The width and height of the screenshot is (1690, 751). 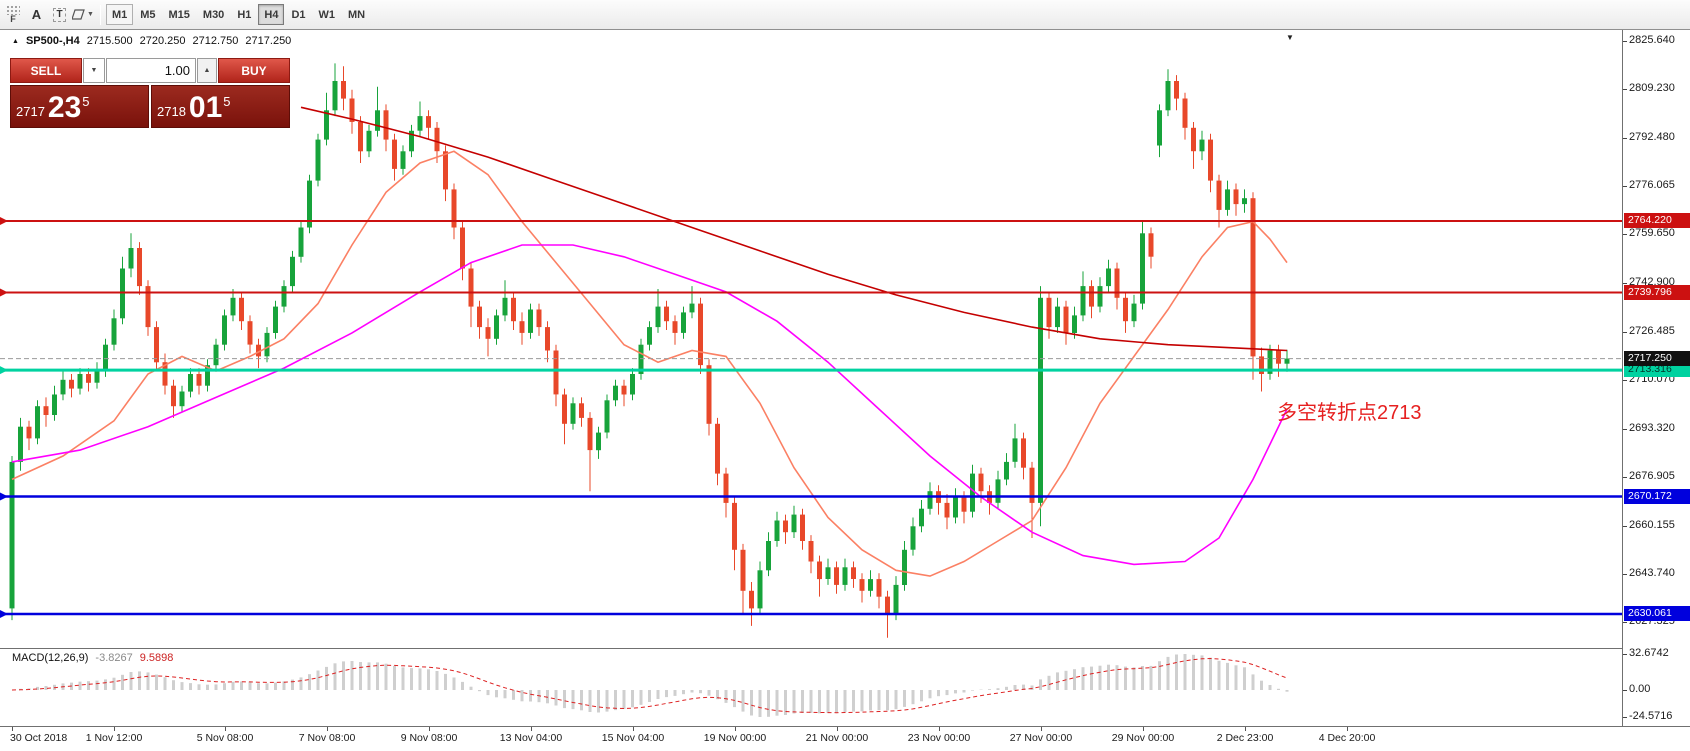 I want to click on volume-input, so click(x=151, y=70).